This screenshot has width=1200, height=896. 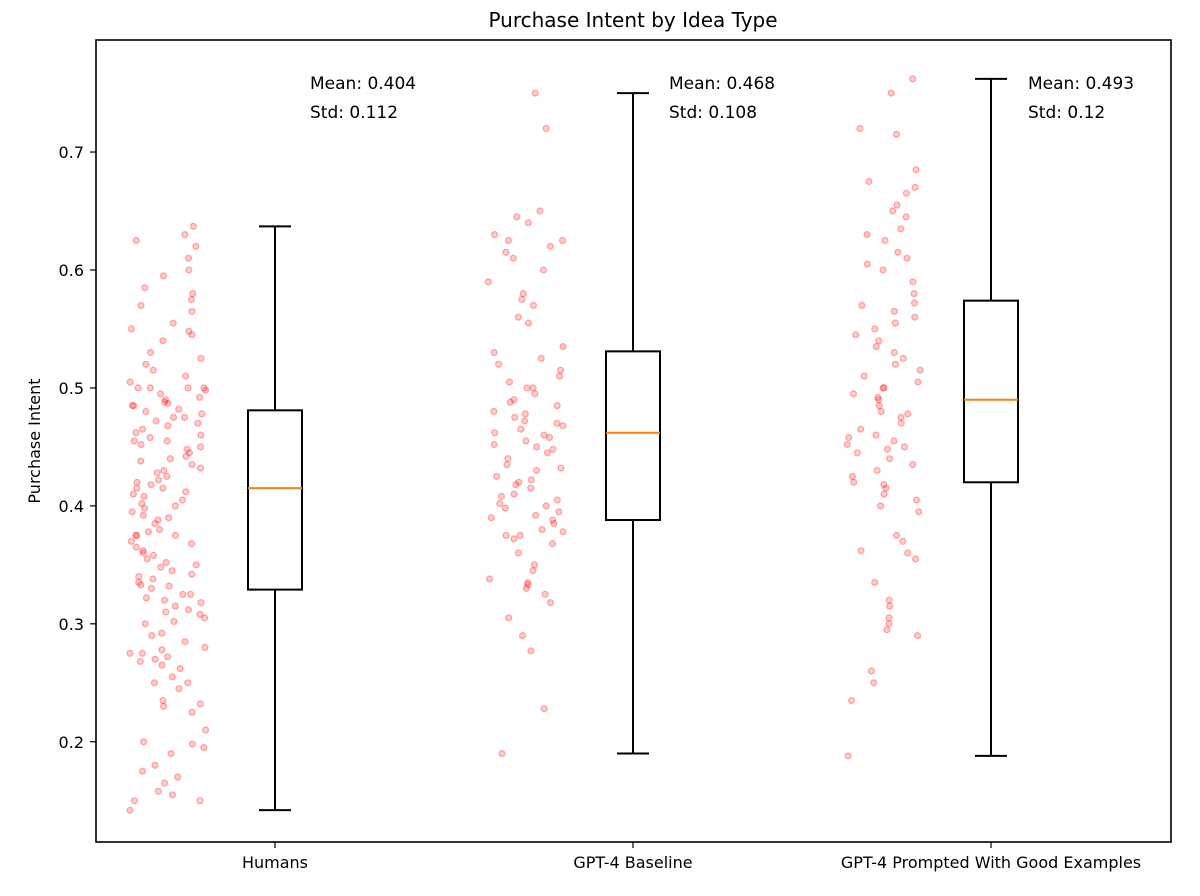 What do you see at coordinates (354, 113) in the screenshot?
I see `std-annotation: Std: 0.112` at bounding box center [354, 113].